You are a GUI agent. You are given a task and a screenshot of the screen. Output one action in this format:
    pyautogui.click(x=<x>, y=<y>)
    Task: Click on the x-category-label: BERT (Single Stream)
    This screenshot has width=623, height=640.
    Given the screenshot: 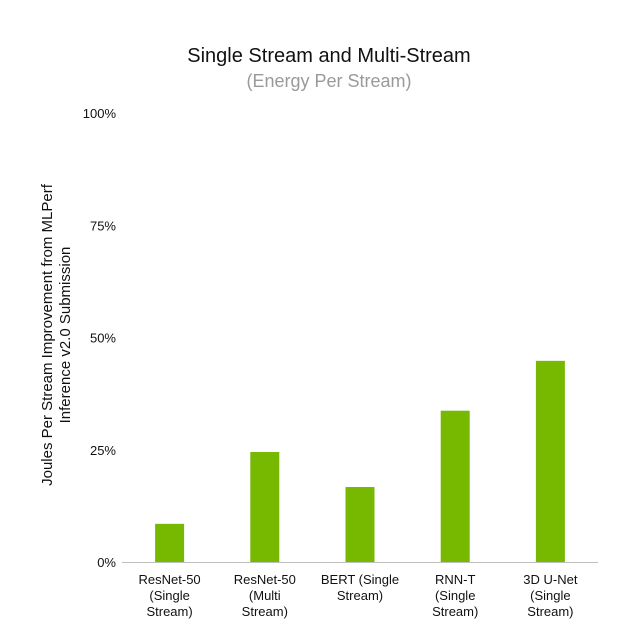 What is the action you would take?
    pyautogui.click(x=360, y=587)
    